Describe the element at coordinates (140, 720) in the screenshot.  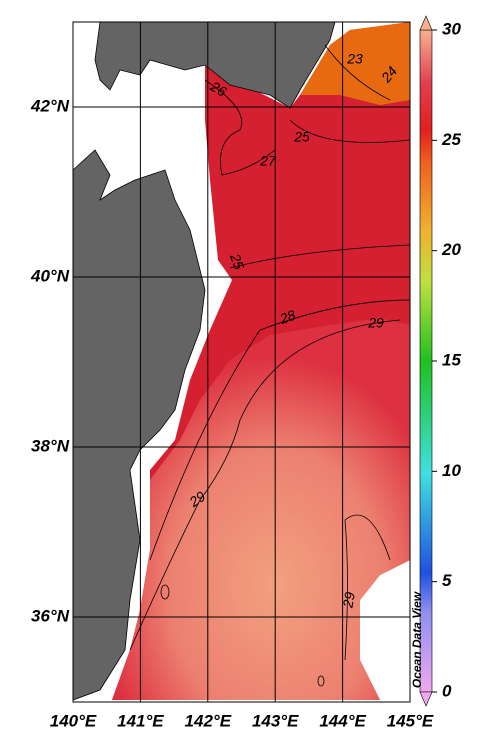
I see `lon-tick-label: 141°E` at that location.